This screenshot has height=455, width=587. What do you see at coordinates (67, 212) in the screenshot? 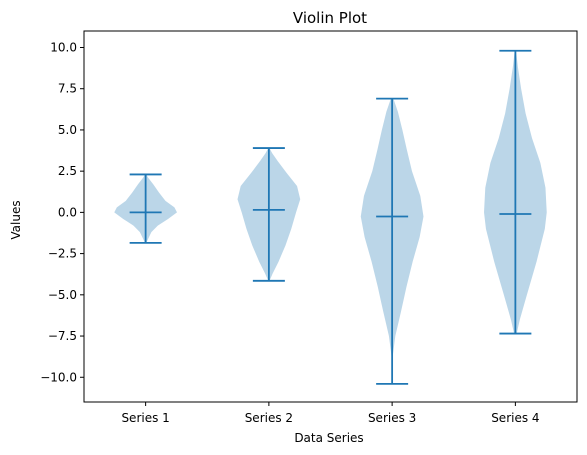
I see `y-tick-label: 0.0` at bounding box center [67, 212].